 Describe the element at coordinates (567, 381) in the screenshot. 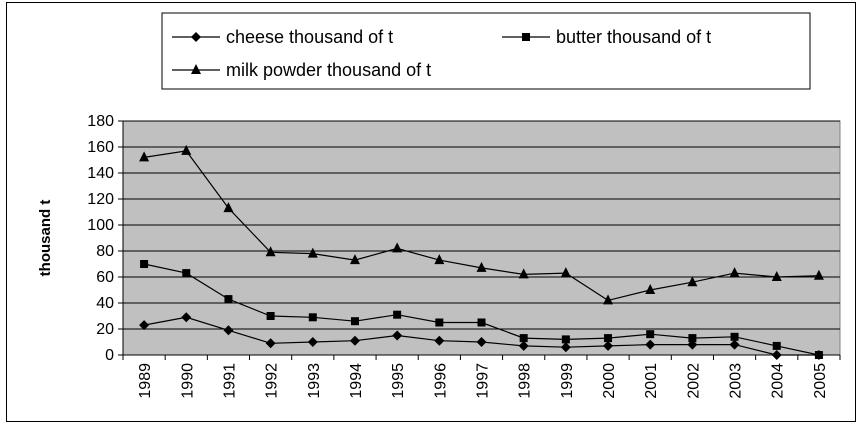

I see `x-tick-label: 1999` at that location.